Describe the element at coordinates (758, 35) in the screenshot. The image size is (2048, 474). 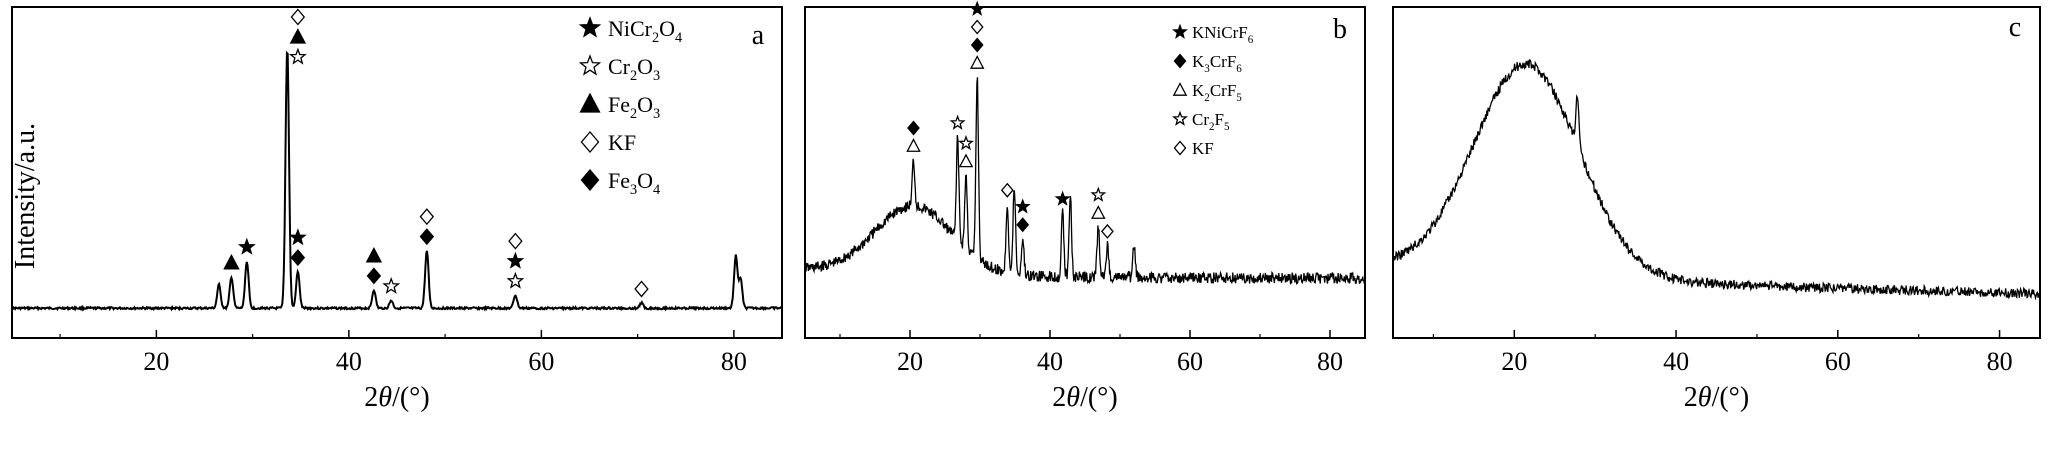
I see `panel-letter: a` at that location.